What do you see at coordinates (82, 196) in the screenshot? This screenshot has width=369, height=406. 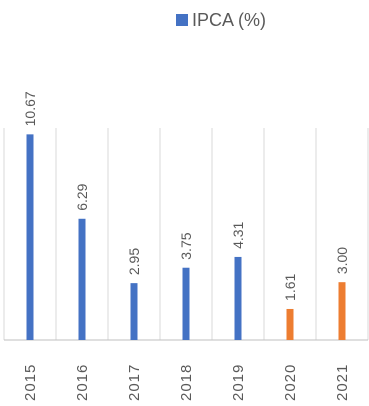 I see `data-label: 6.29` at bounding box center [82, 196].